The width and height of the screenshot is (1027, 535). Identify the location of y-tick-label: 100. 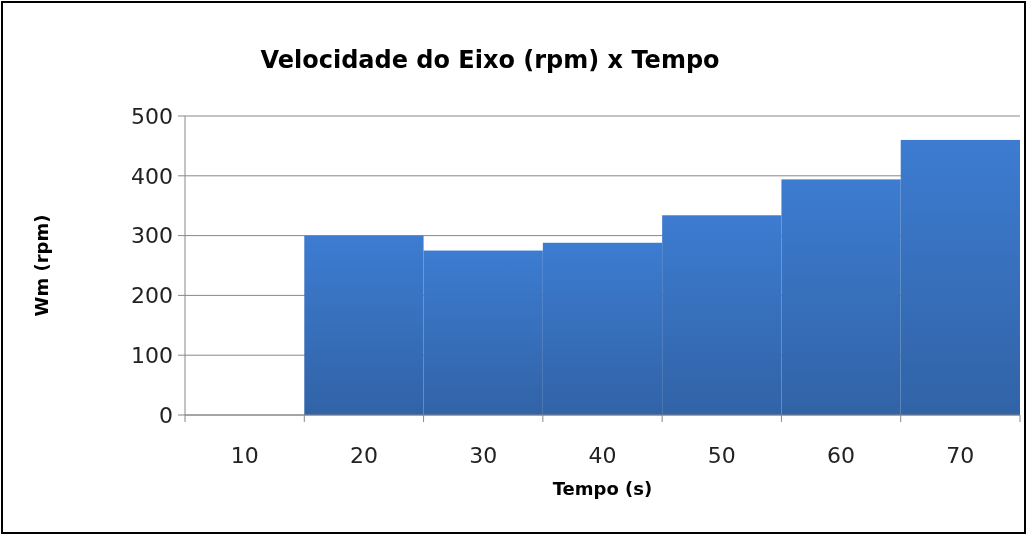
(152, 355).